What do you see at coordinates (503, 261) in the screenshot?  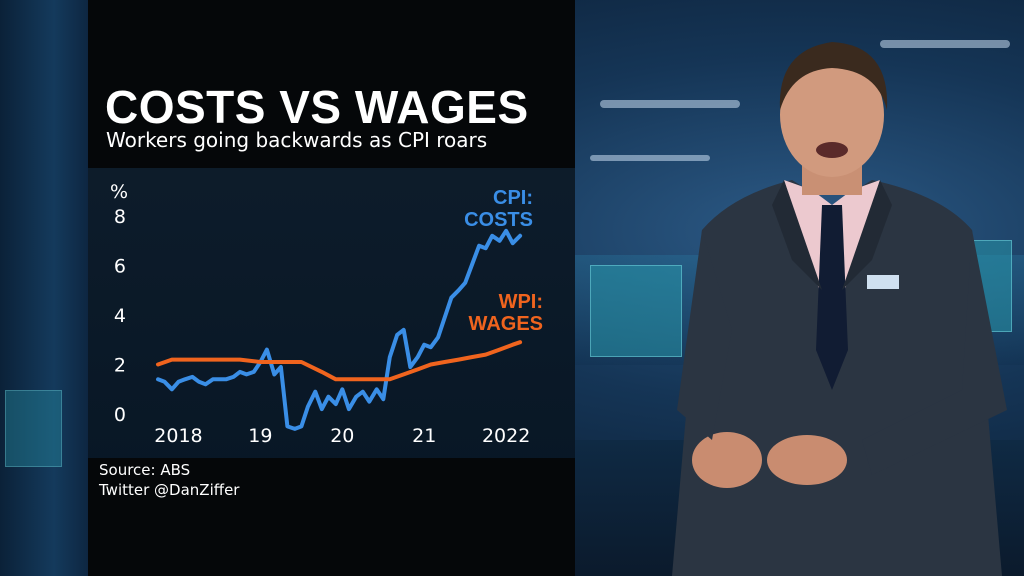 I see `series-labels: CPI:COSTS WPI:WAGES` at bounding box center [503, 261].